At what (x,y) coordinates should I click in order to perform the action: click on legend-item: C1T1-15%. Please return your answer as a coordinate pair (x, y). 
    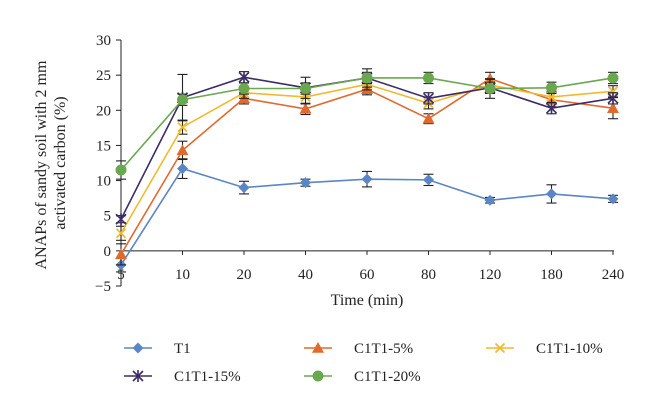
    Looking at the image, I should click on (182, 377).